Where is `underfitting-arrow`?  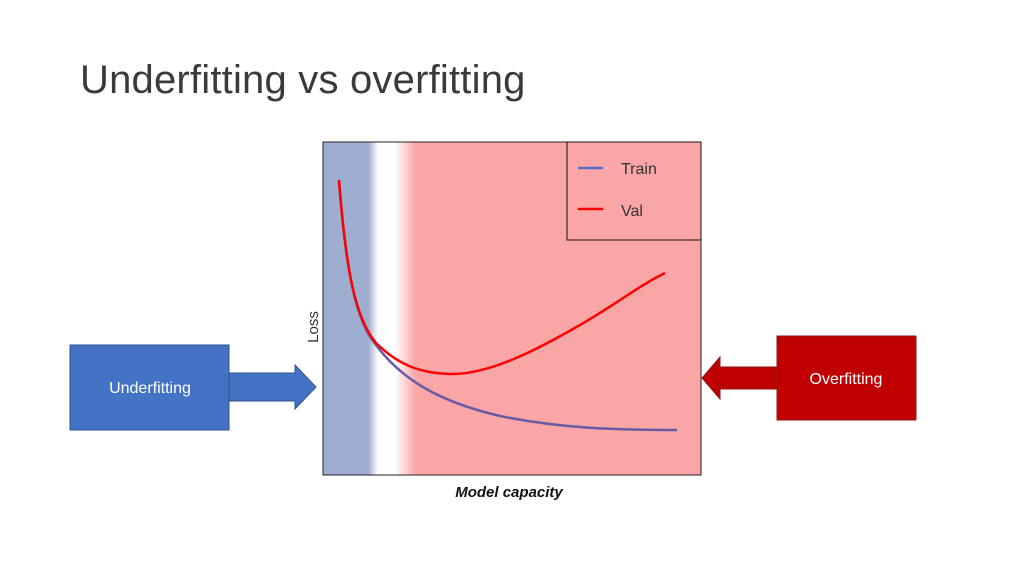 underfitting-arrow is located at coordinates (272, 387).